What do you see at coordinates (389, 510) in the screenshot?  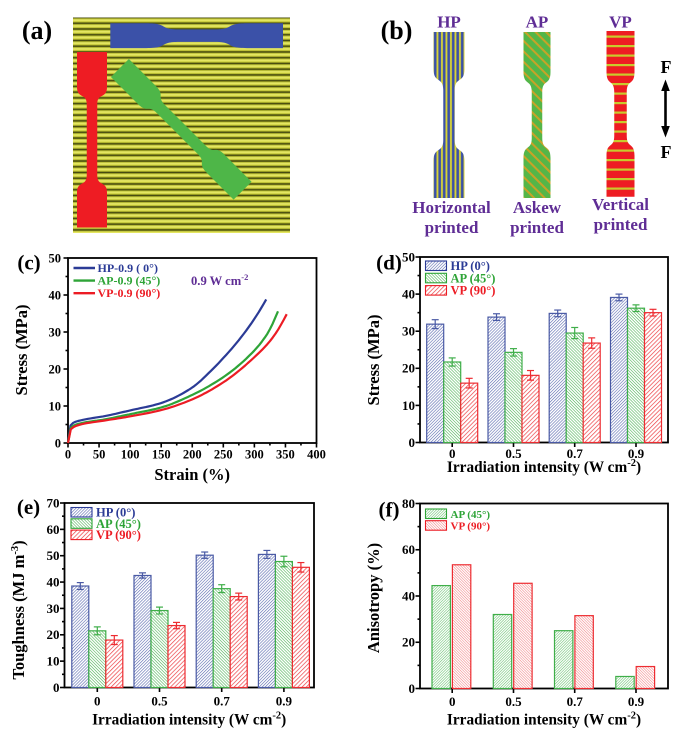 I see `svg-text: (f)` at bounding box center [389, 510].